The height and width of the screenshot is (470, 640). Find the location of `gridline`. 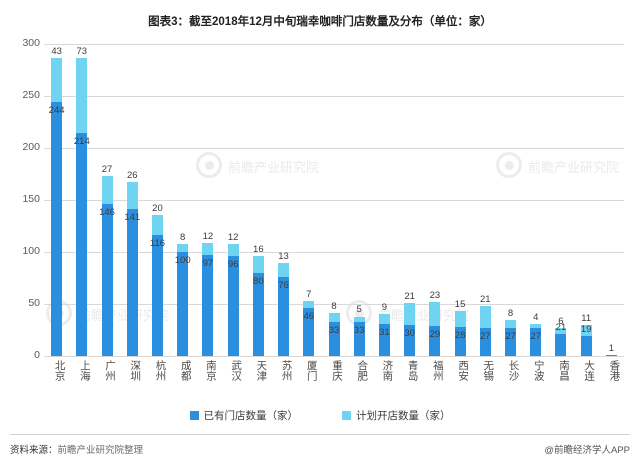

gridline is located at coordinates (334, 356).